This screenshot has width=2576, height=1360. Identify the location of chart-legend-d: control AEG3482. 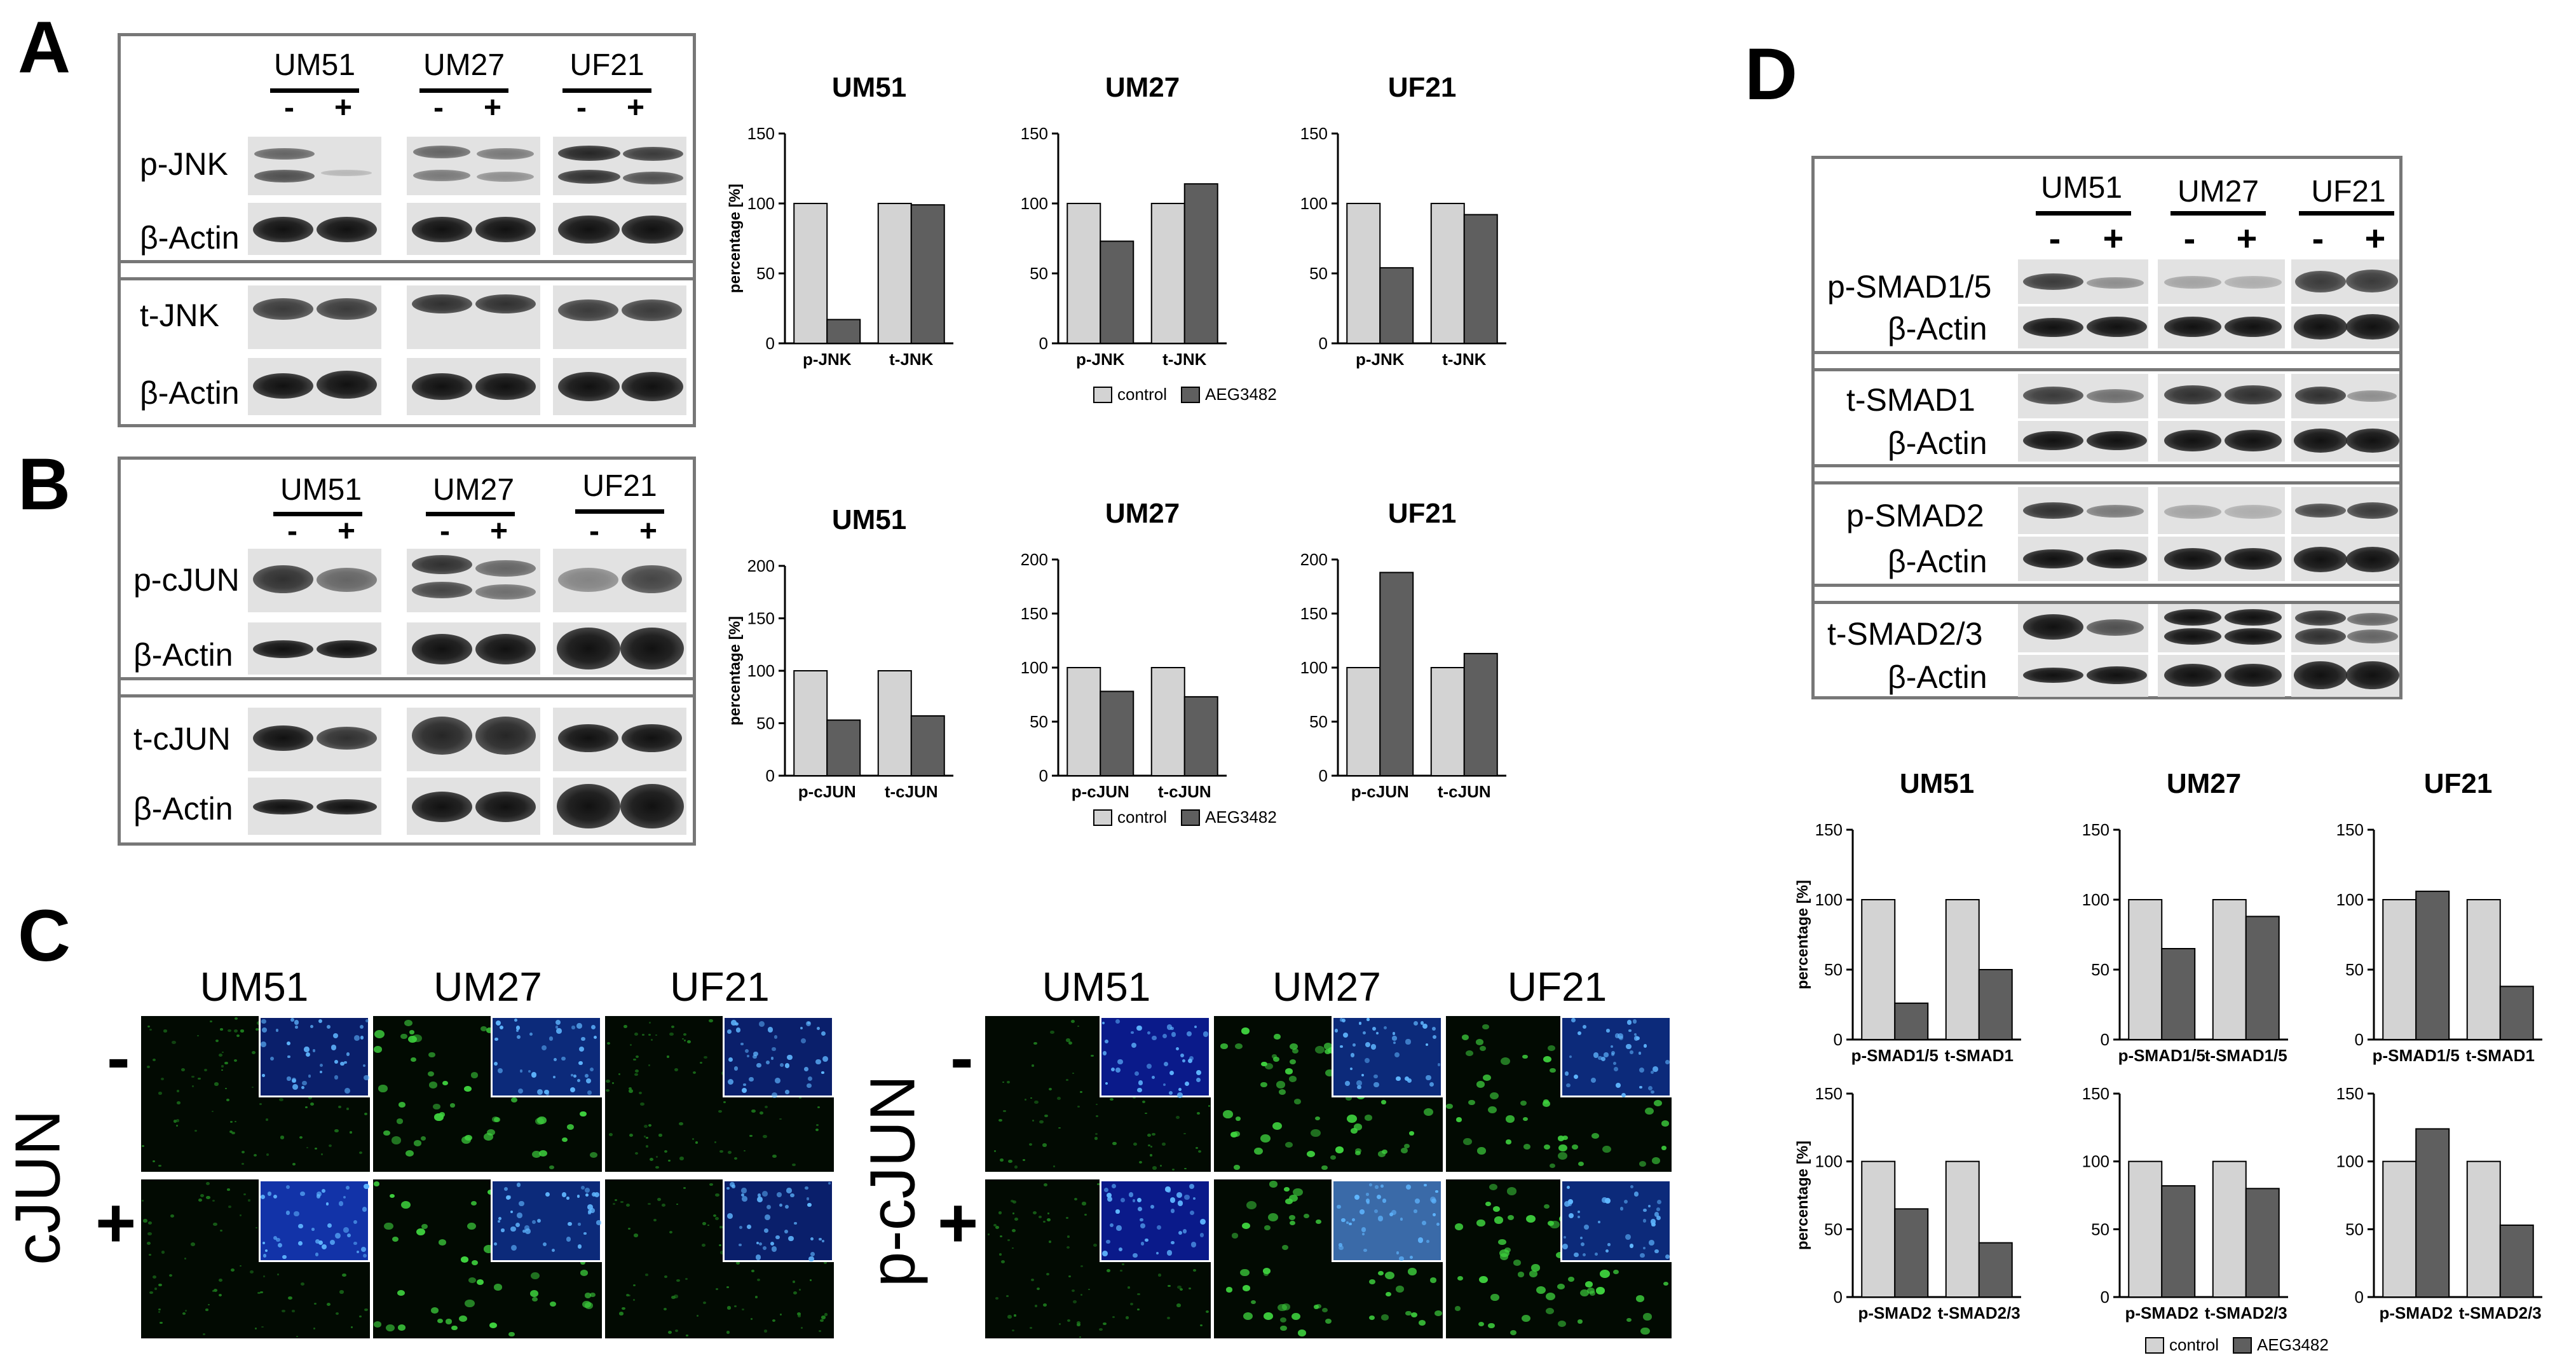
(2237, 1345).